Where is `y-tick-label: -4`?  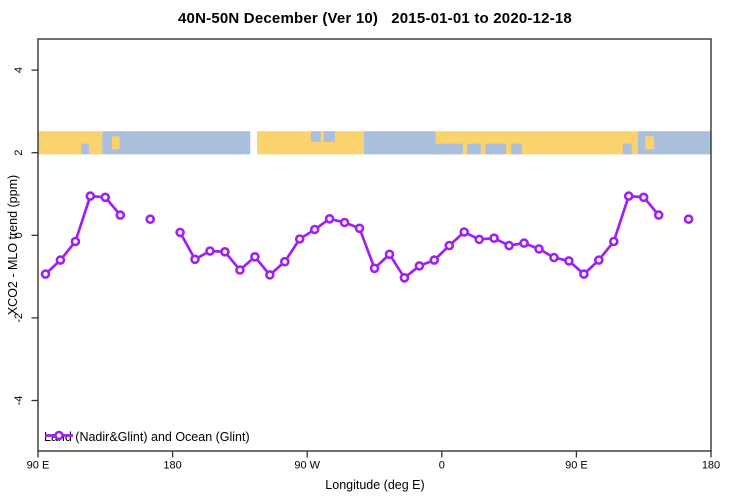
y-tick-label: -4 is located at coordinates (19, 401).